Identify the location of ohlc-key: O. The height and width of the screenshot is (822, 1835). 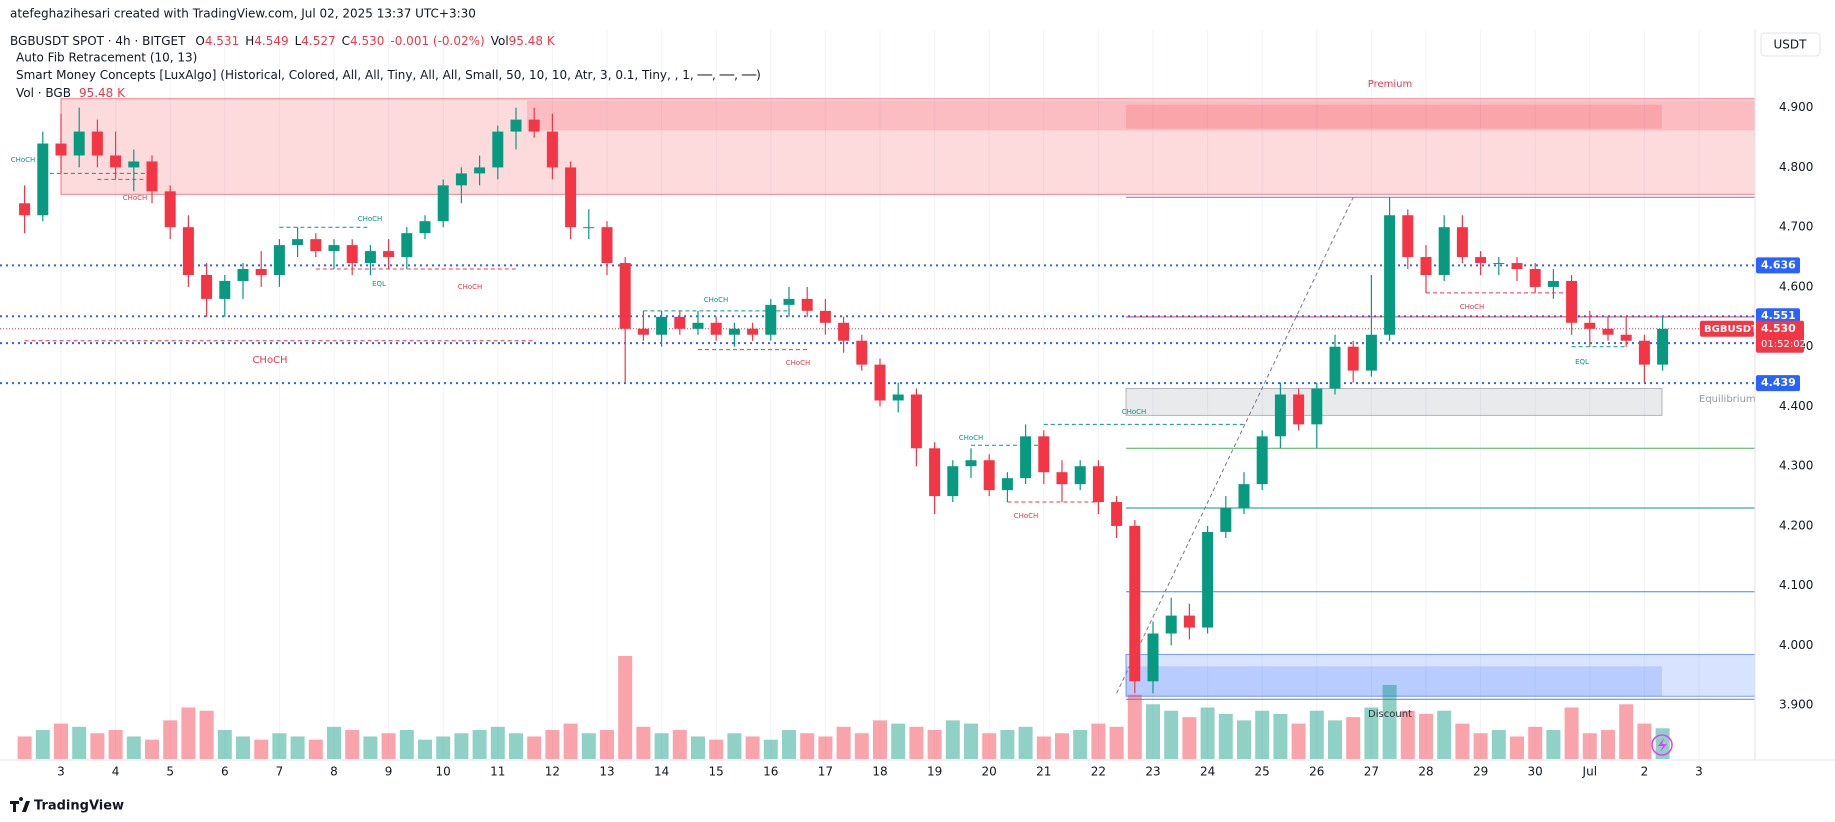
(199, 41).